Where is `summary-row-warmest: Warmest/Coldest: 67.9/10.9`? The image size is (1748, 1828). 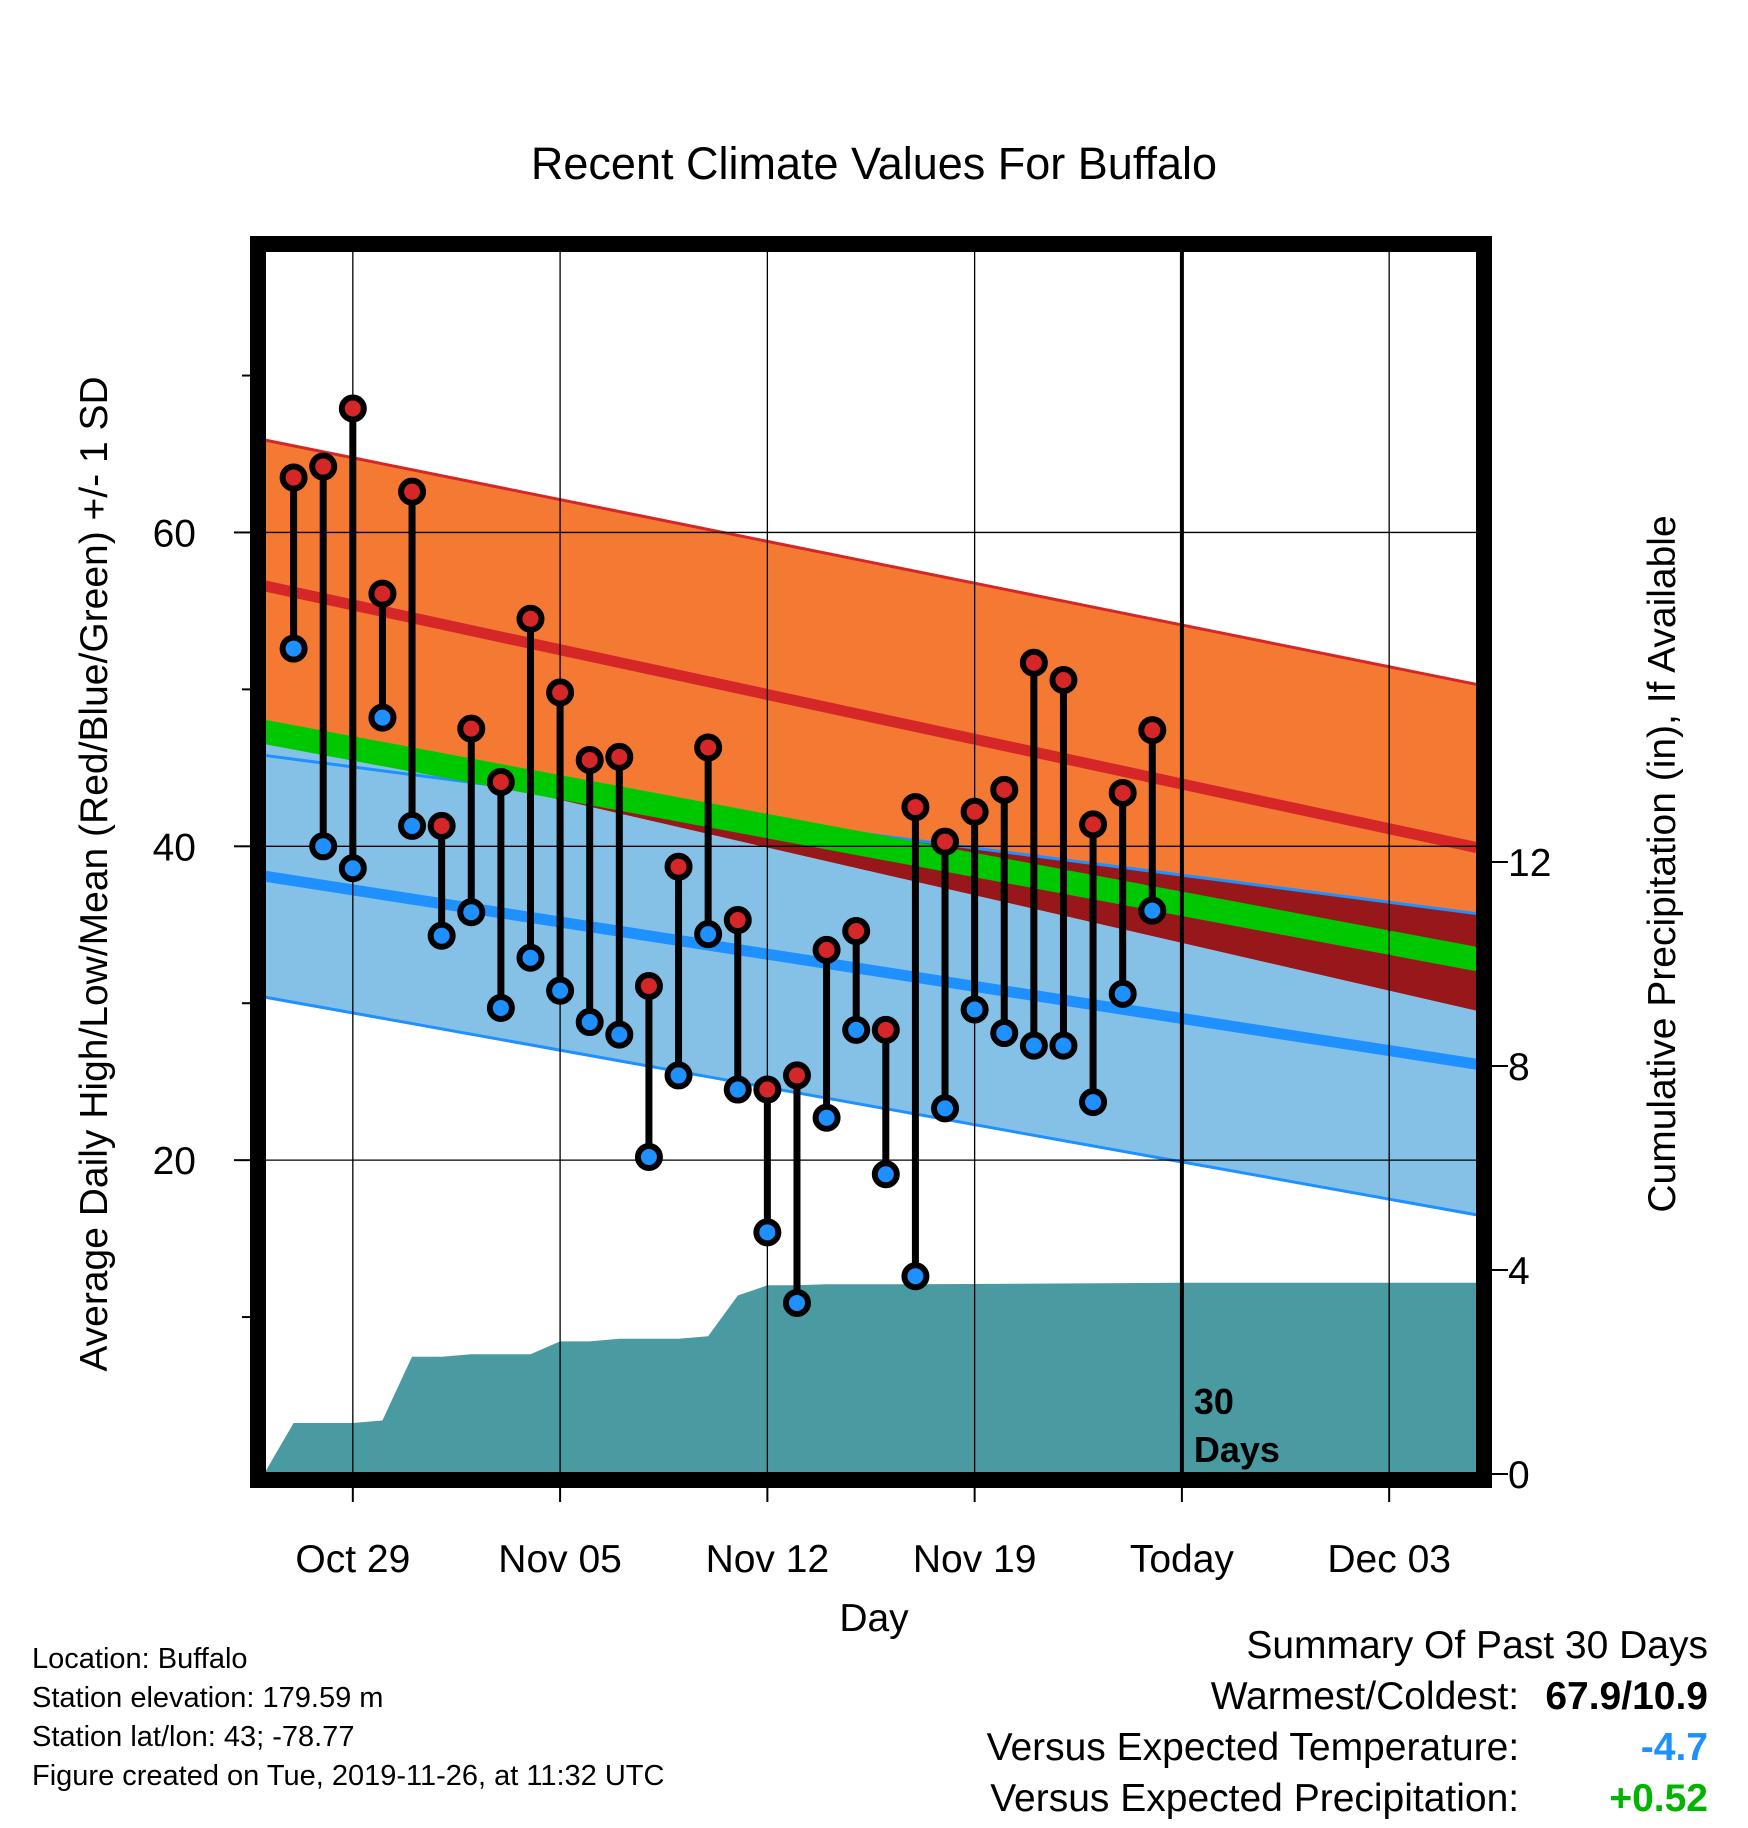
summary-row-warmest: Warmest/Coldest: 67.9/10.9 is located at coordinates (1347, 1696).